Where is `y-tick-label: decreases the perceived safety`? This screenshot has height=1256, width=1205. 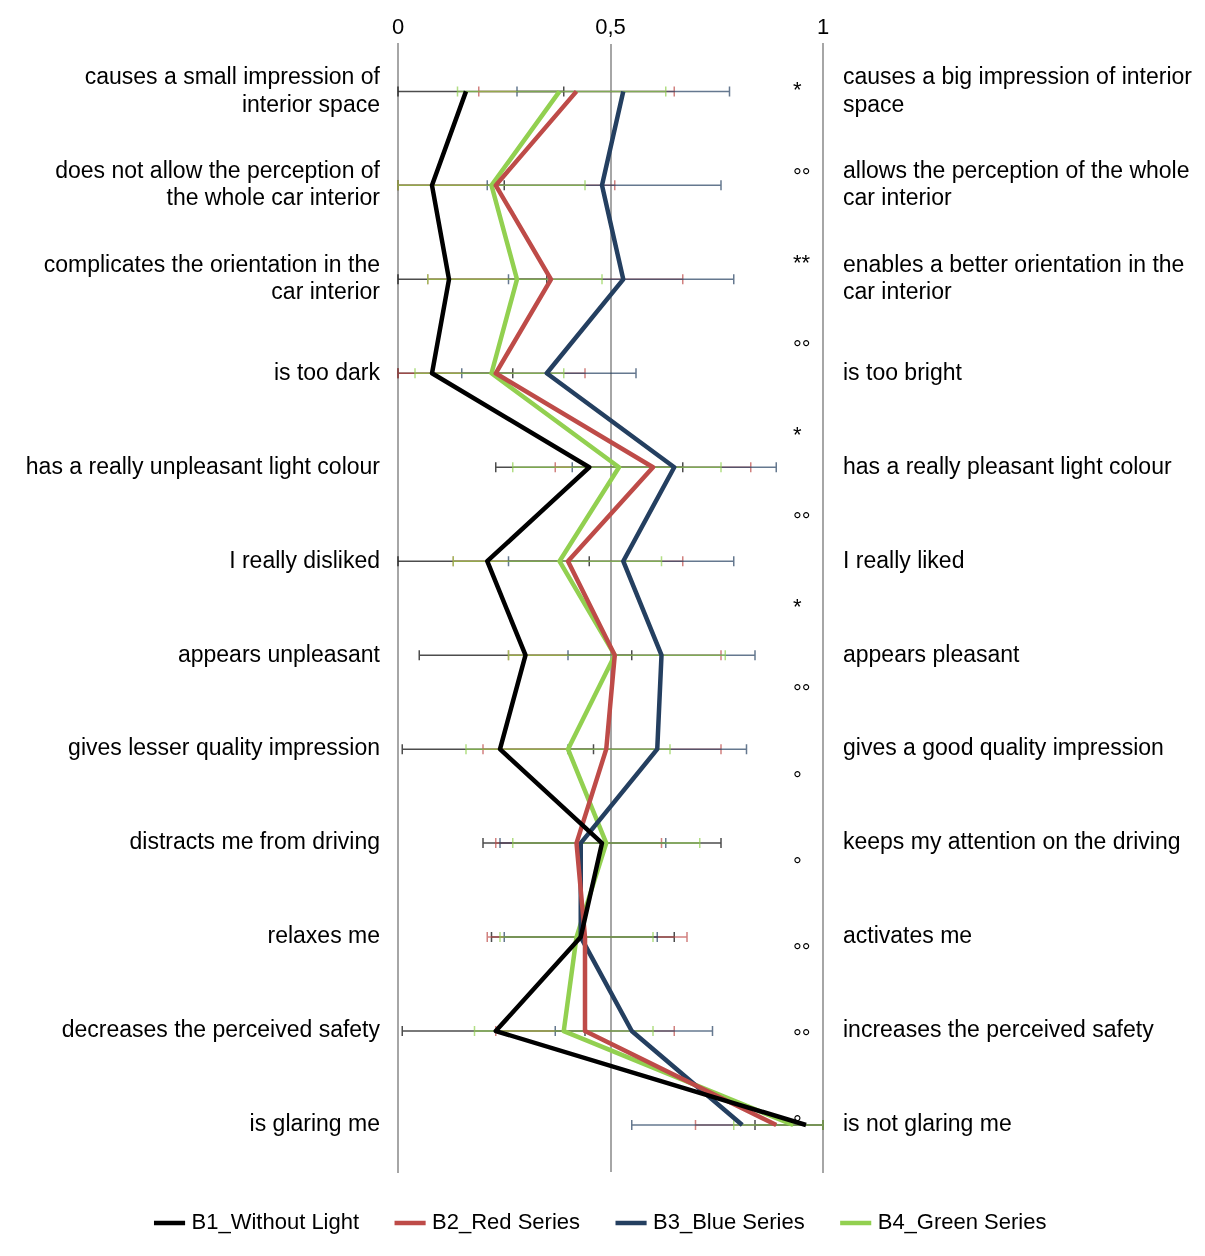 y-tick-label: decreases the perceived safety is located at coordinates (221, 1029).